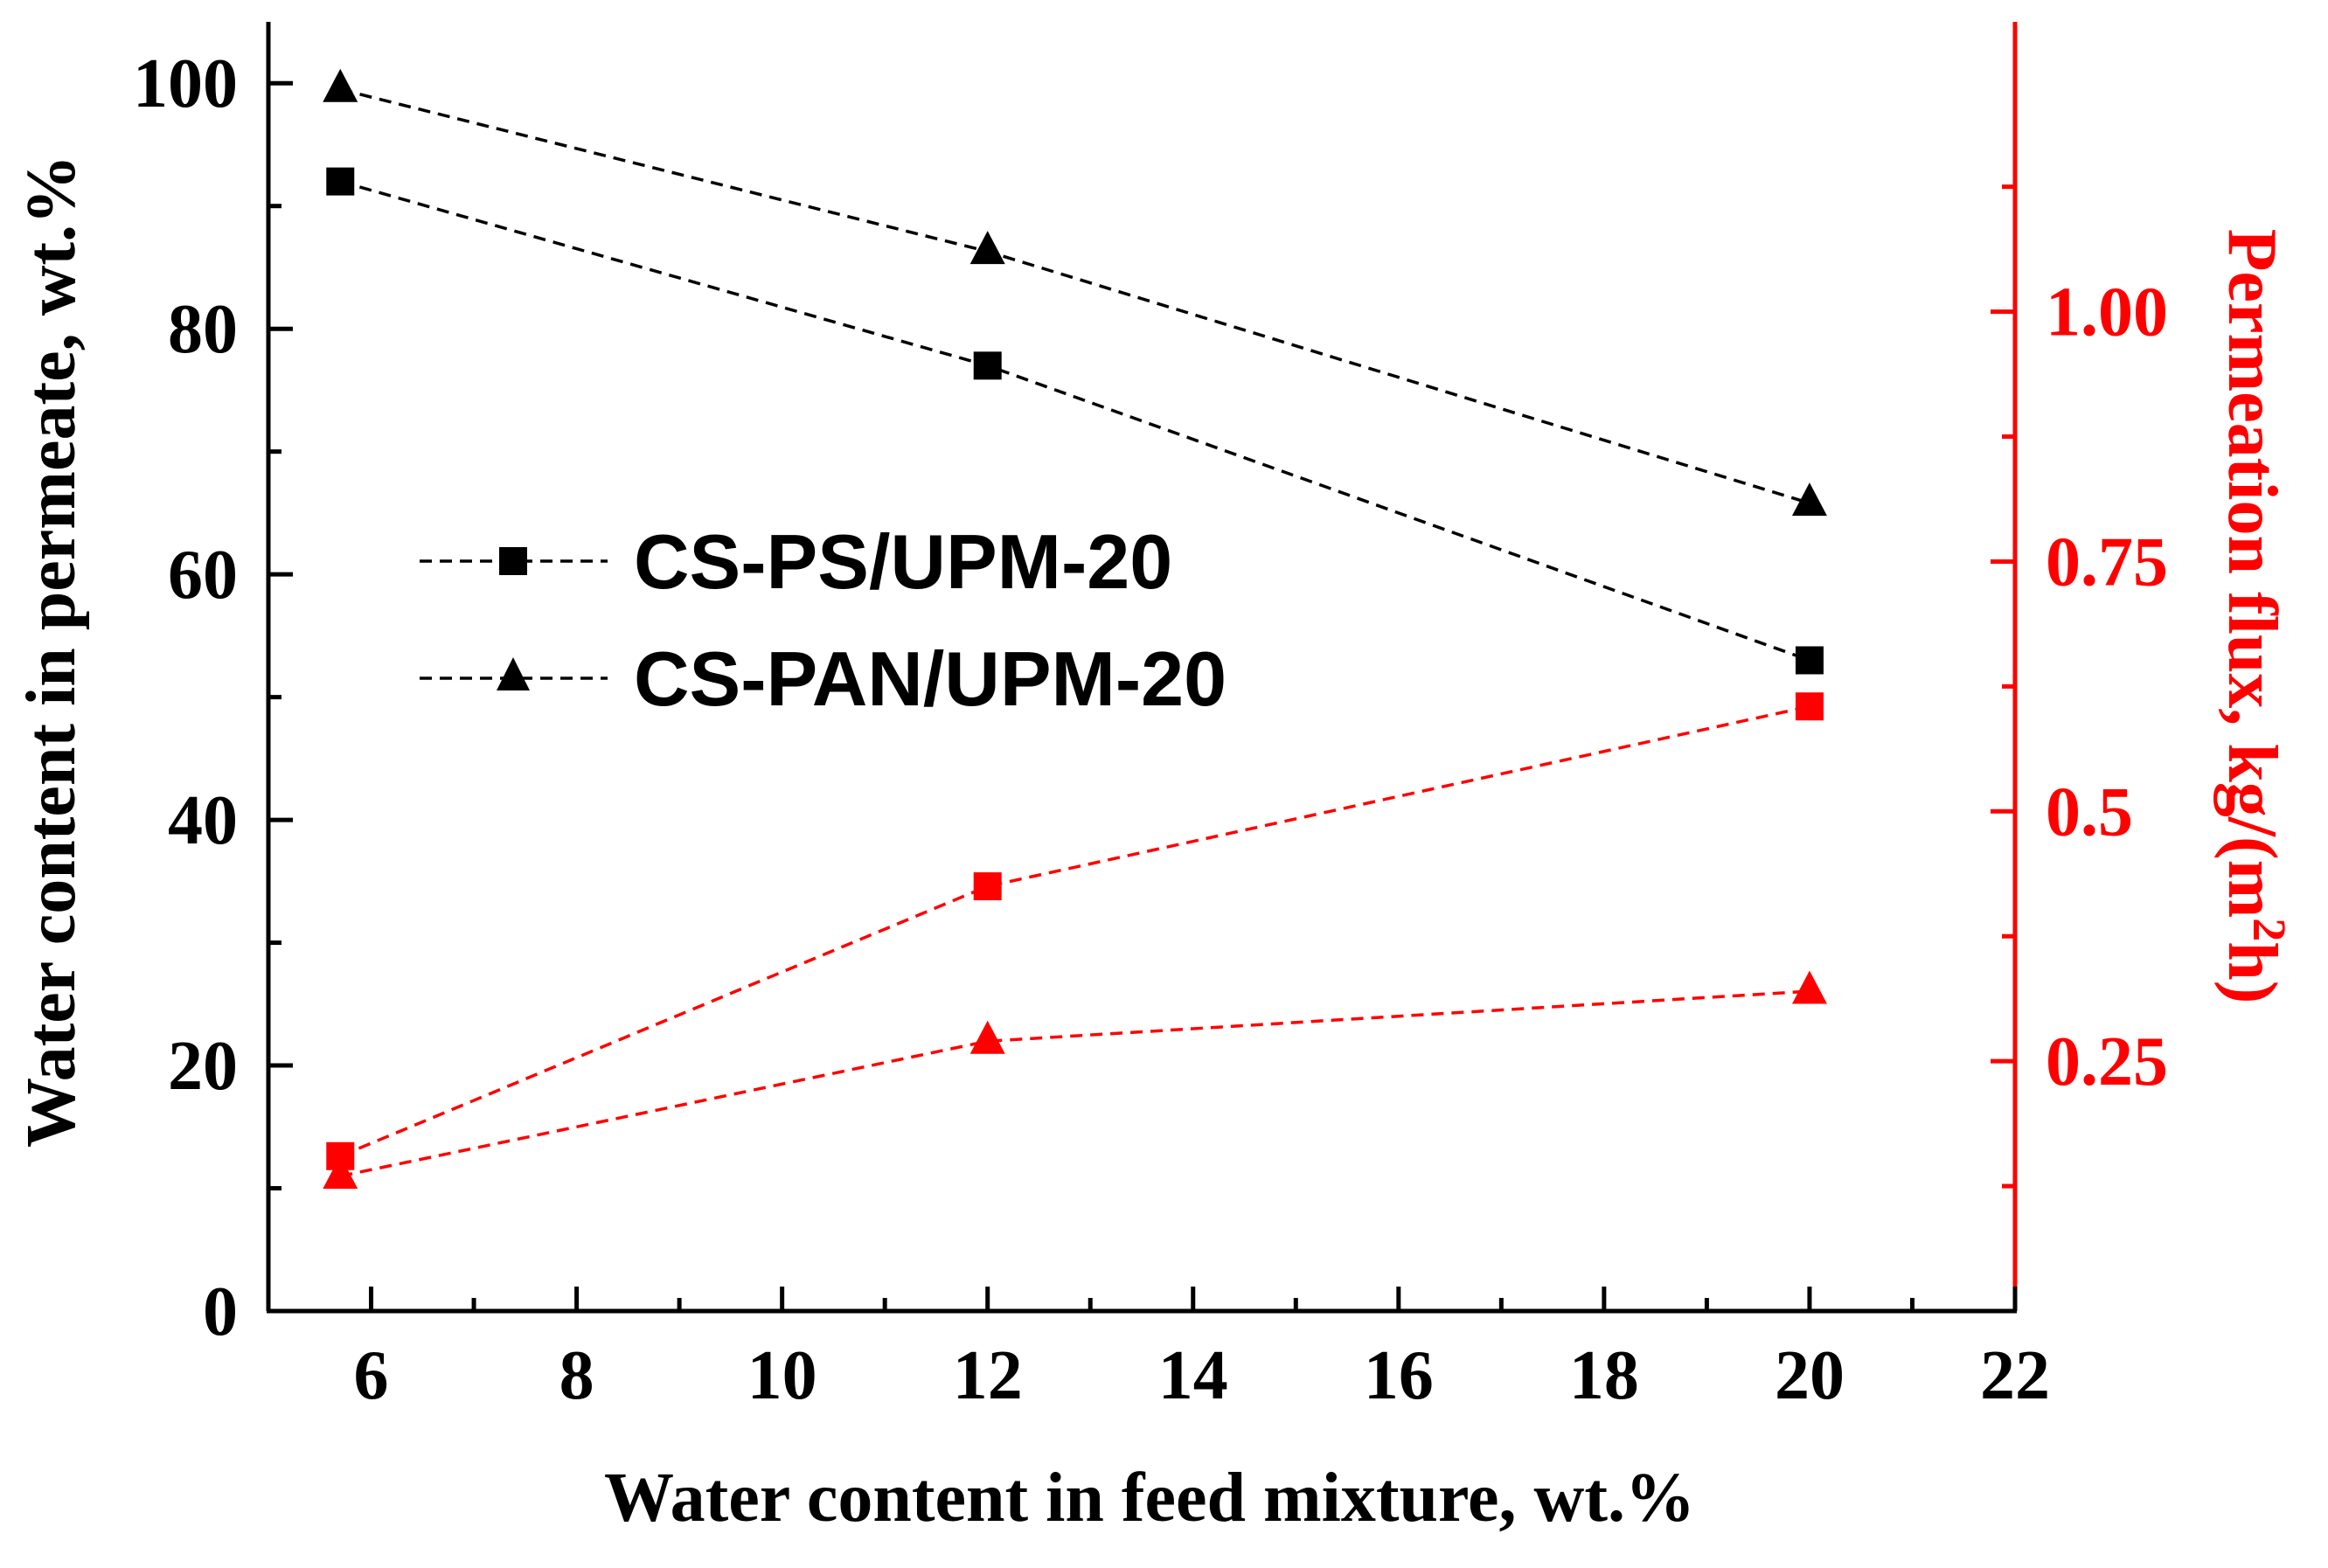 This screenshot has height=1568, width=2328. What do you see at coordinates (185, 84) in the screenshot?
I see `y-left-tick-label: 100` at bounding box center [185, 84].